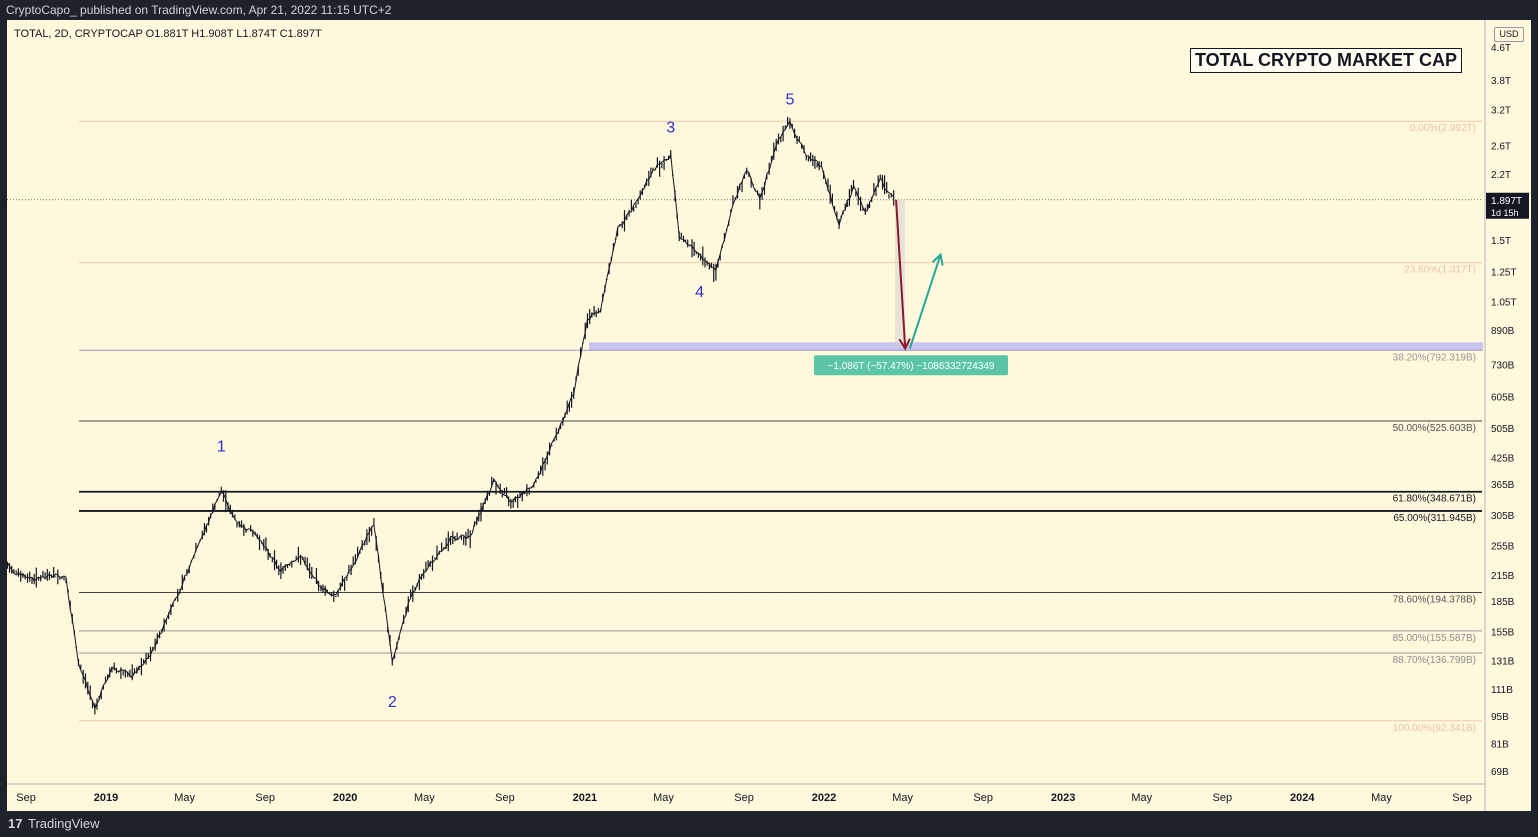 The width and height of the screenshot is (1538, 837). What do you see at coordinates (1504, 273) in the screenshot?
I see `price-tick: 1.25T` at bounding box center [1504, 273].